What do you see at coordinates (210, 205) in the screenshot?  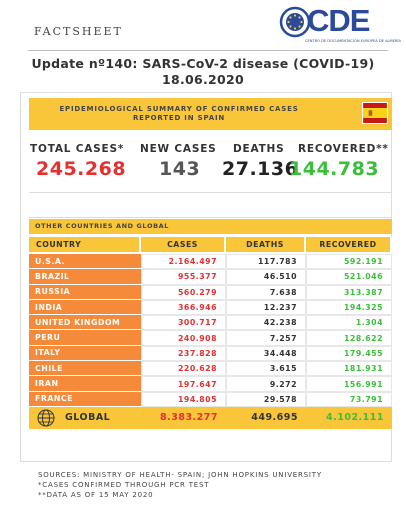 I see `spacer-band` at bounding box center [210, 205].